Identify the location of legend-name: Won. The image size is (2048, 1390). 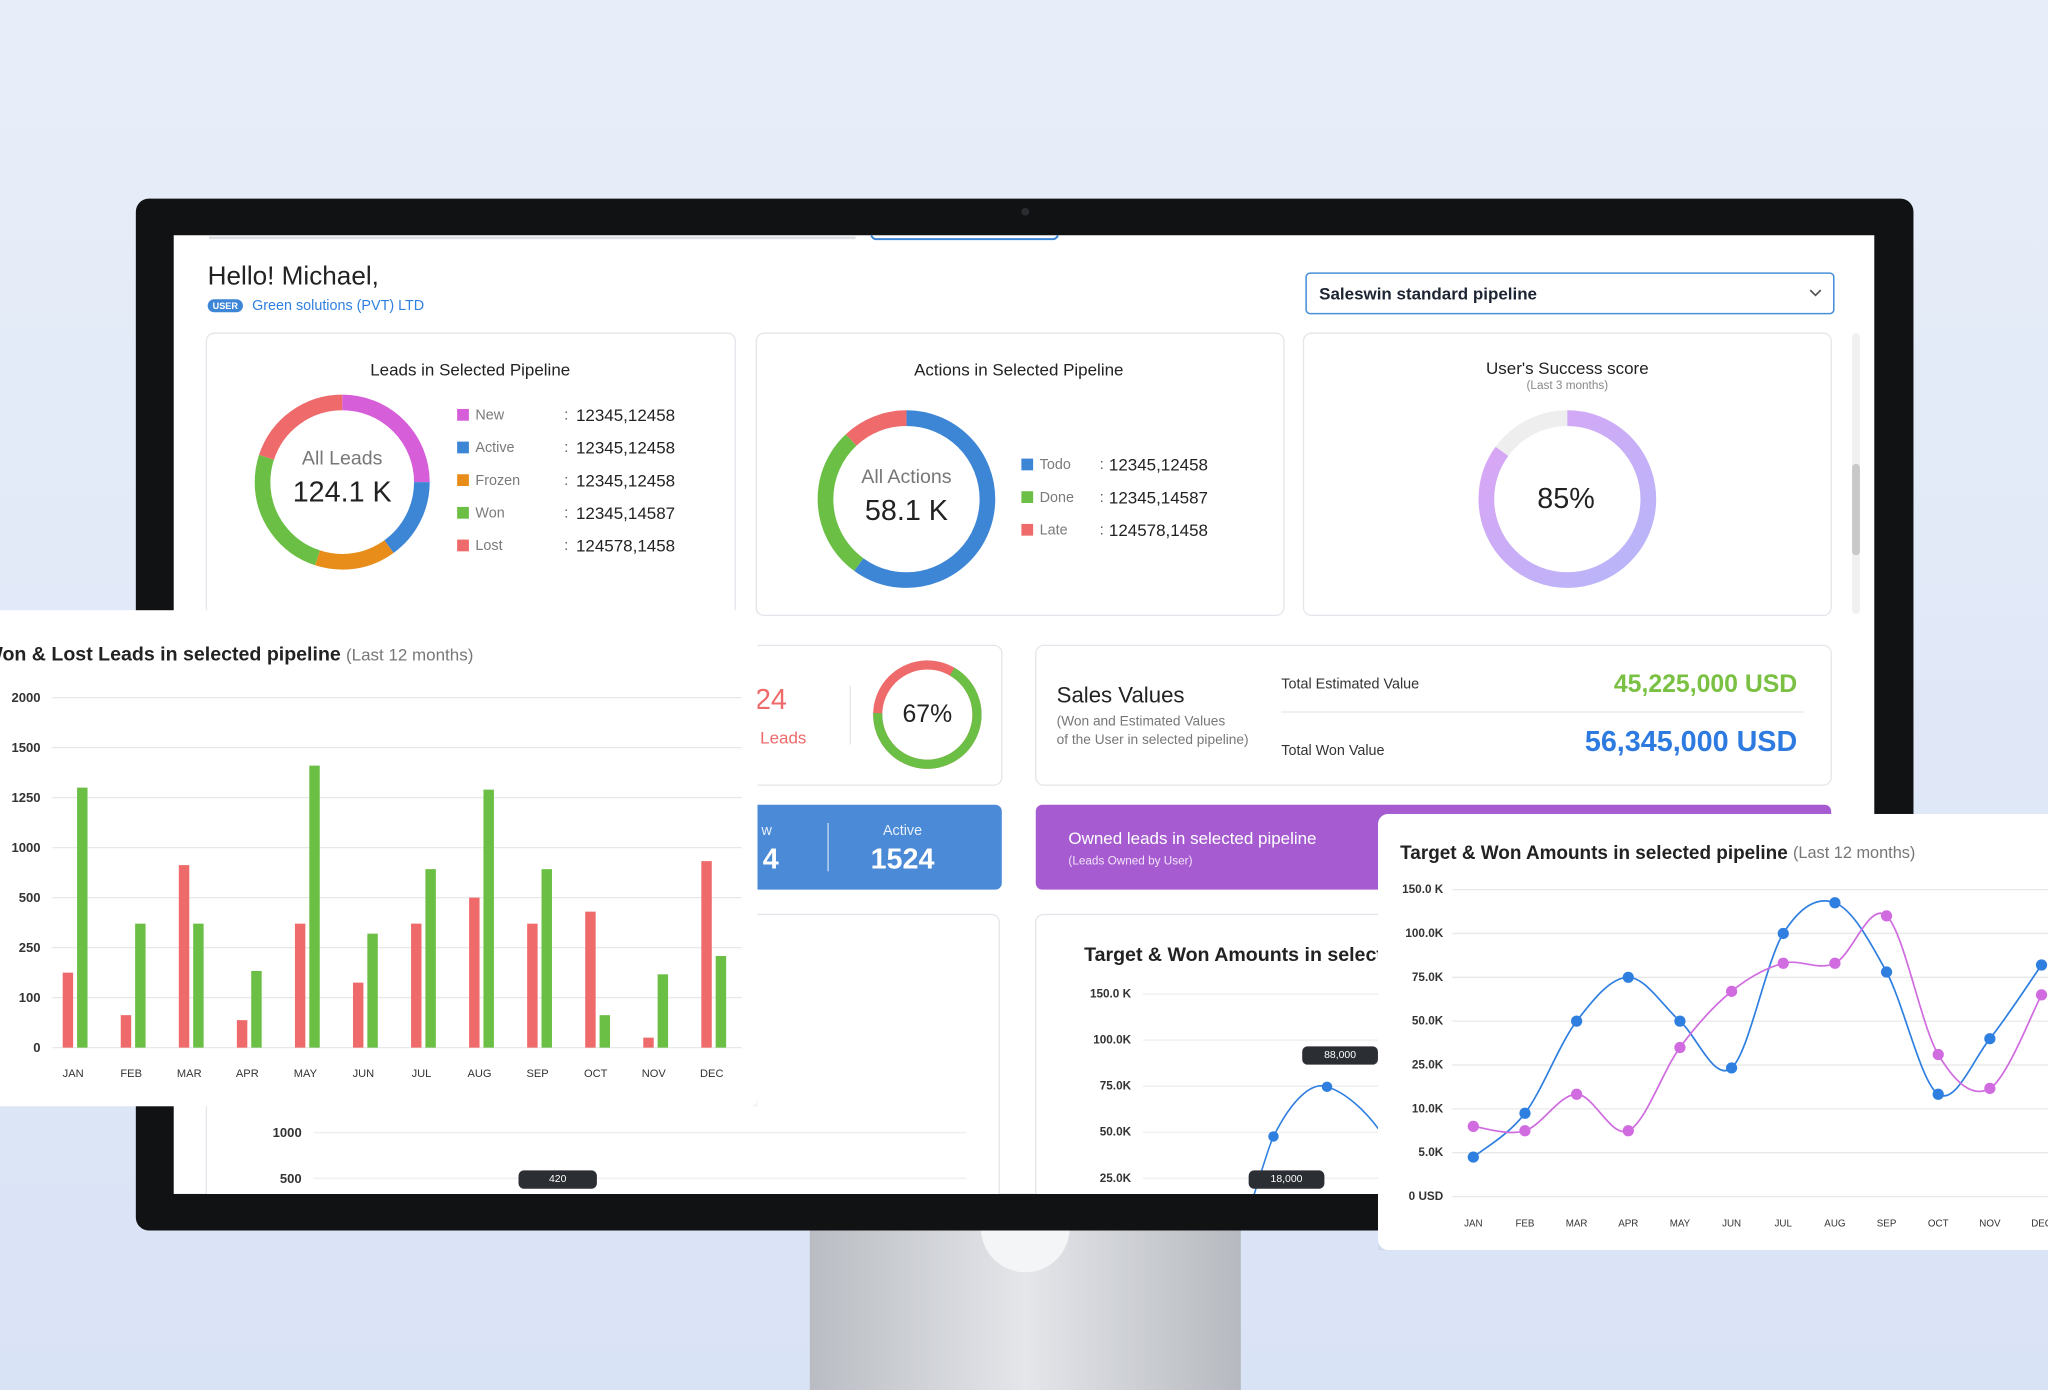
(489, 513).